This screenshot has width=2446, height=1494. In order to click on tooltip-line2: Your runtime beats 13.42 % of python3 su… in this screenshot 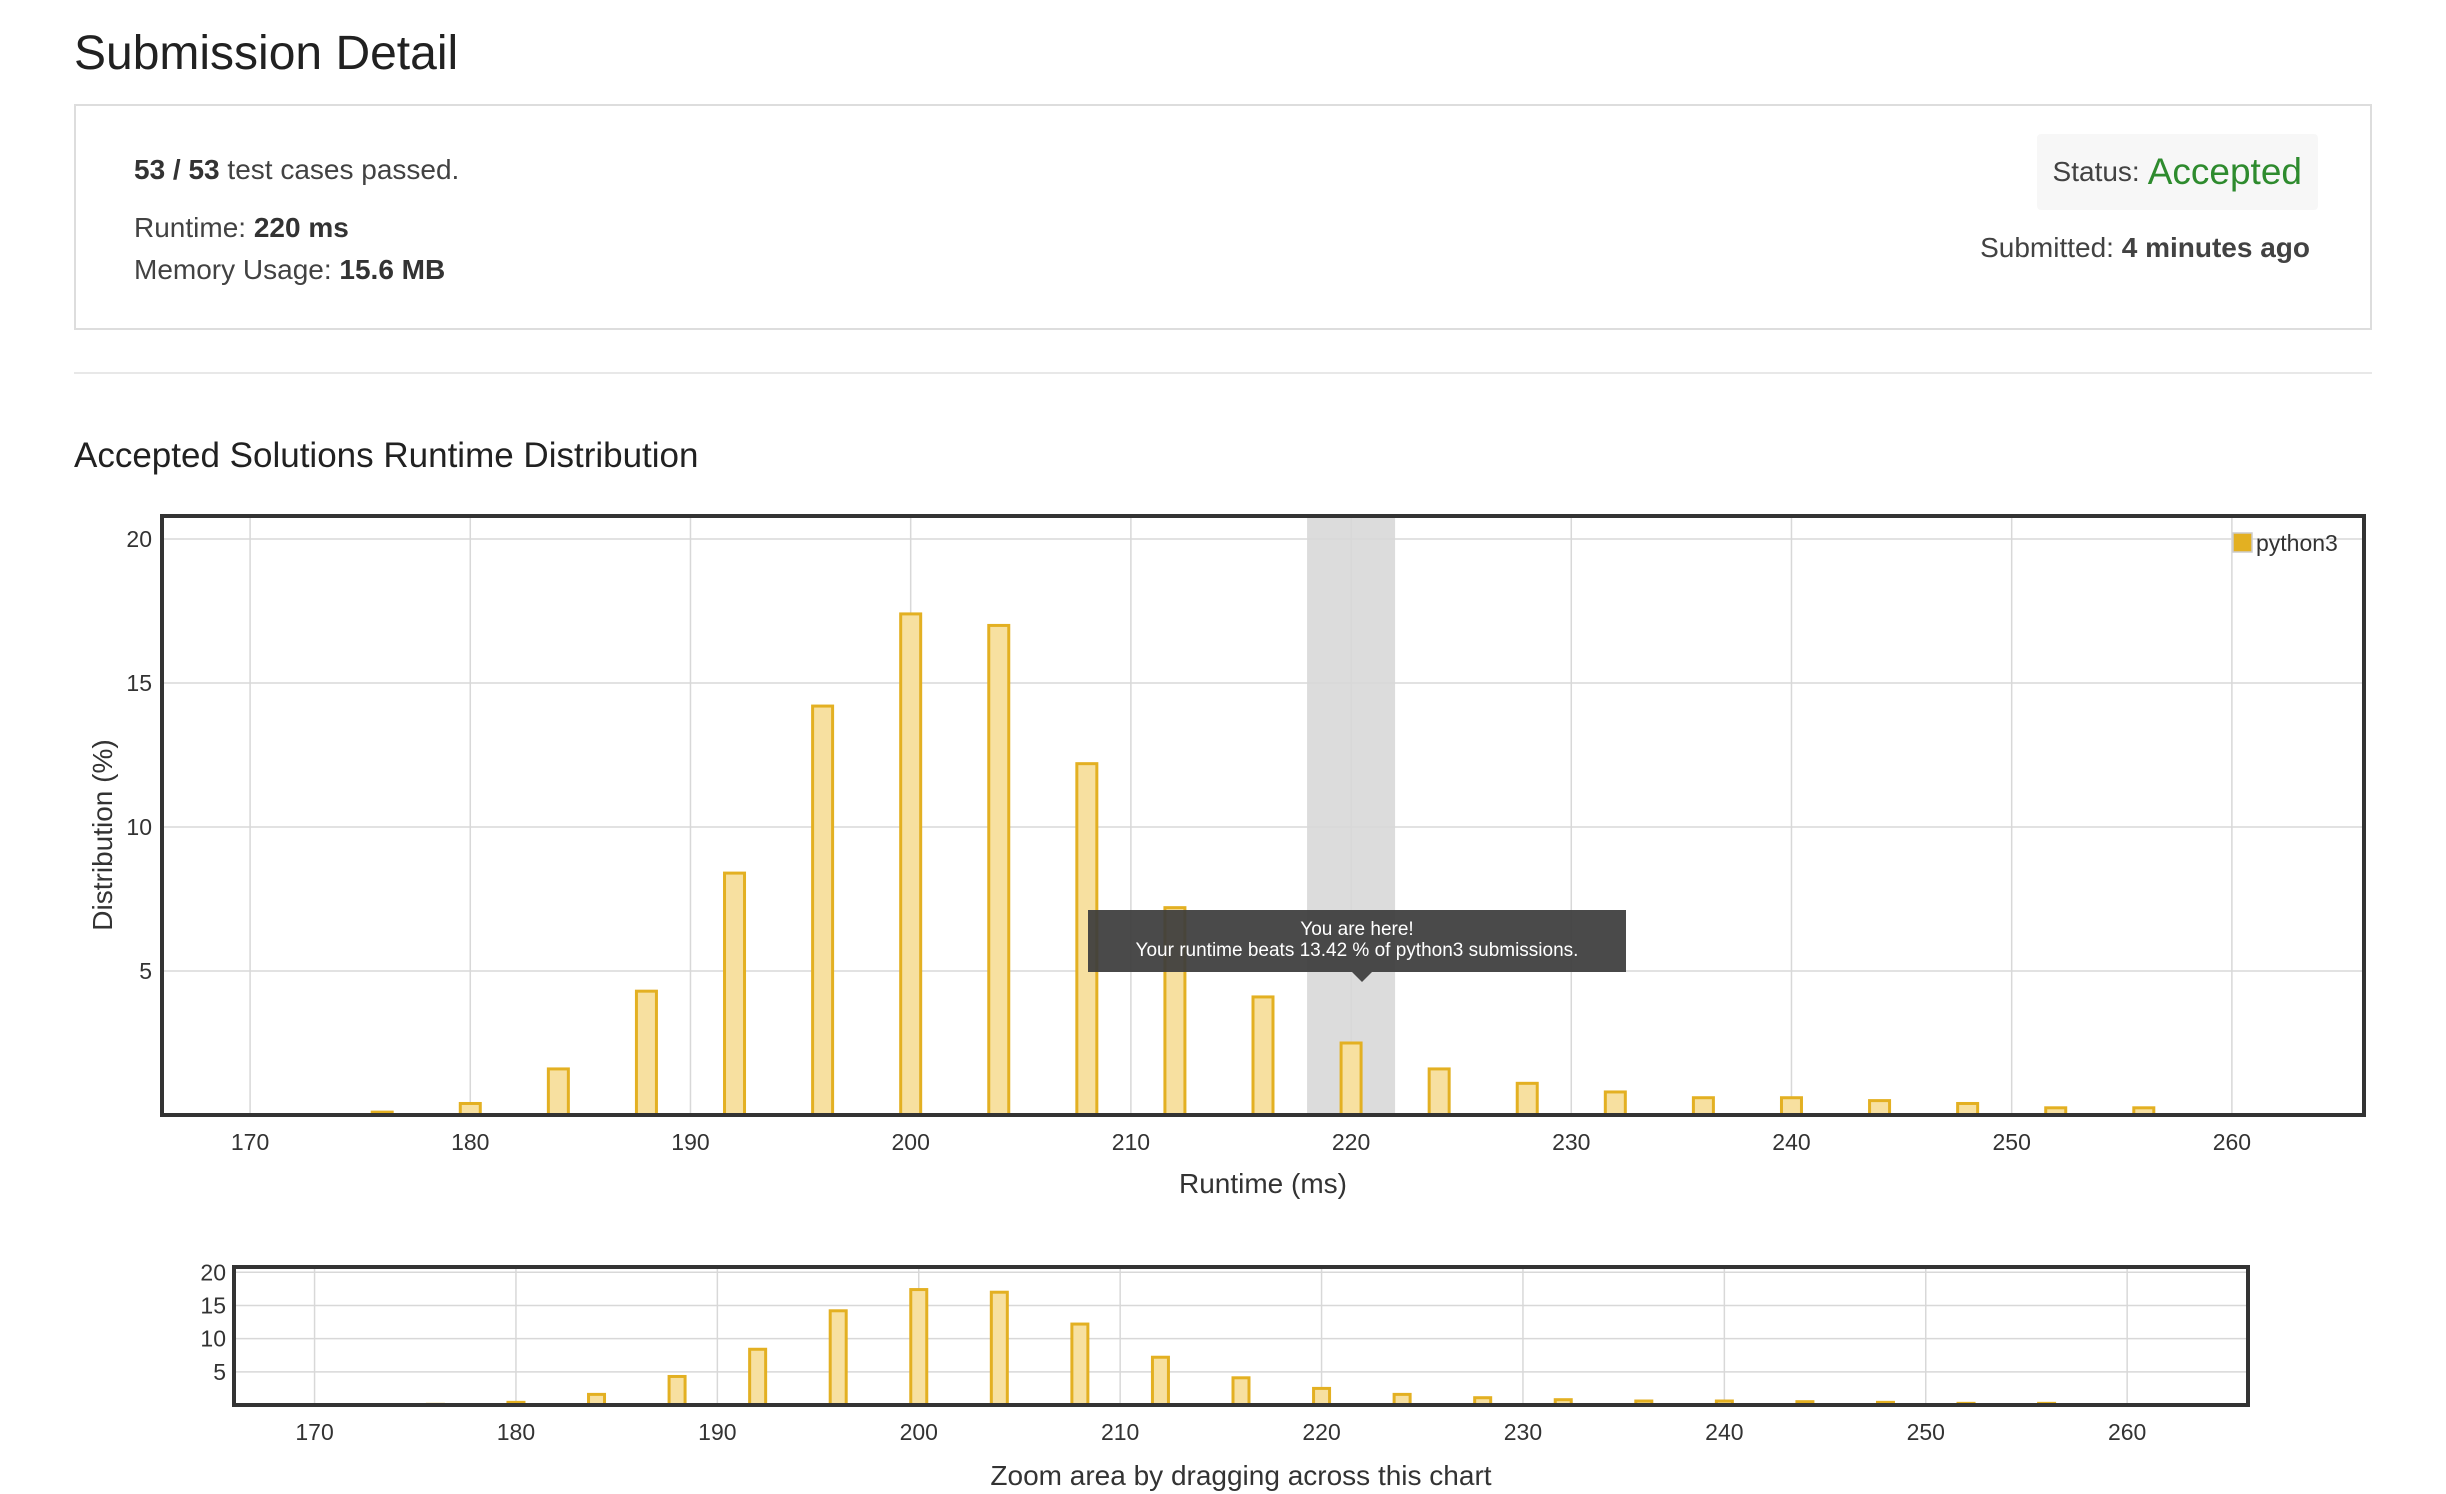, I will do `click(1357, 950)`.